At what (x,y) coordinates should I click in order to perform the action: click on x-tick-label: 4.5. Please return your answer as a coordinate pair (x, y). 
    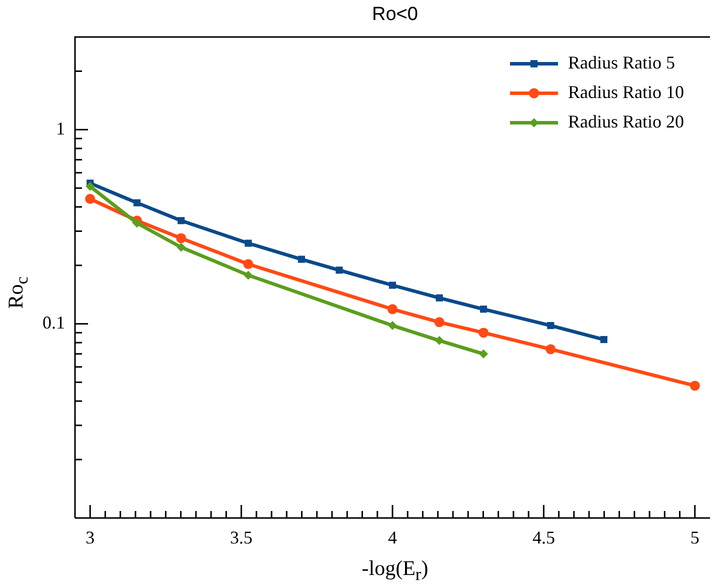
    Looking at the image, I should click on (543, 538).